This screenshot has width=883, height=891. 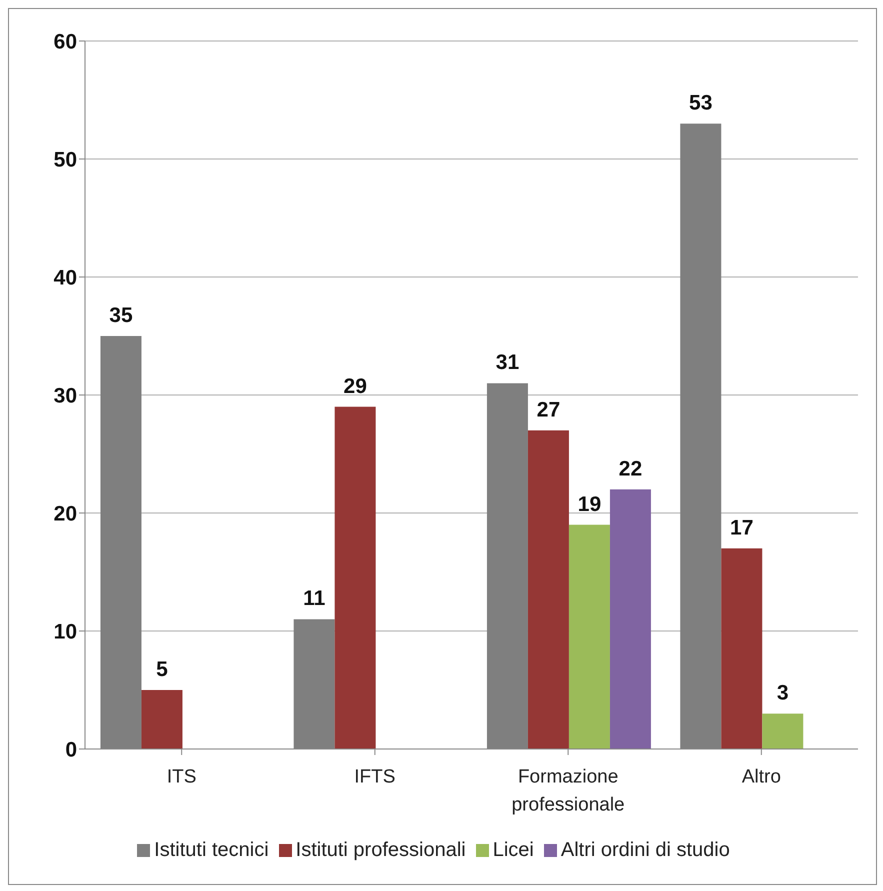 I want to click on data-label: 27, so click(x=548, y=410).